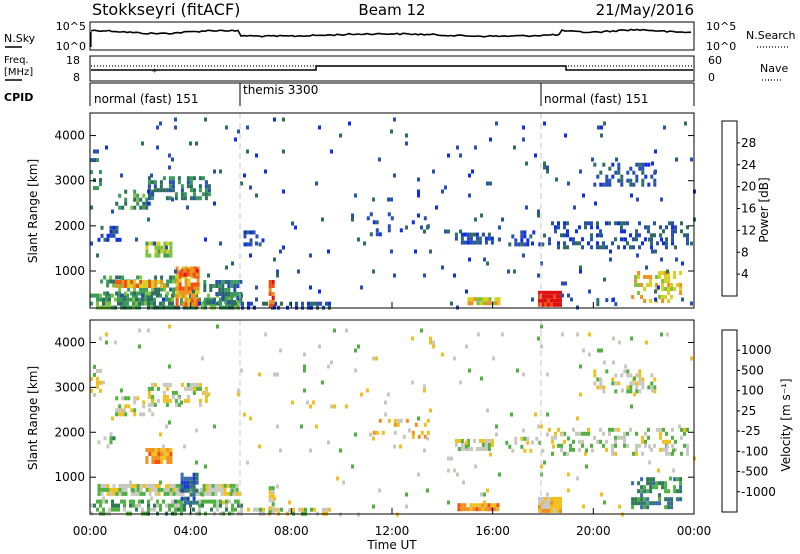  What do you see at coordinates (392, 305) in the screenshot?
I see `power-xticks` at bounding box center [392, 305].